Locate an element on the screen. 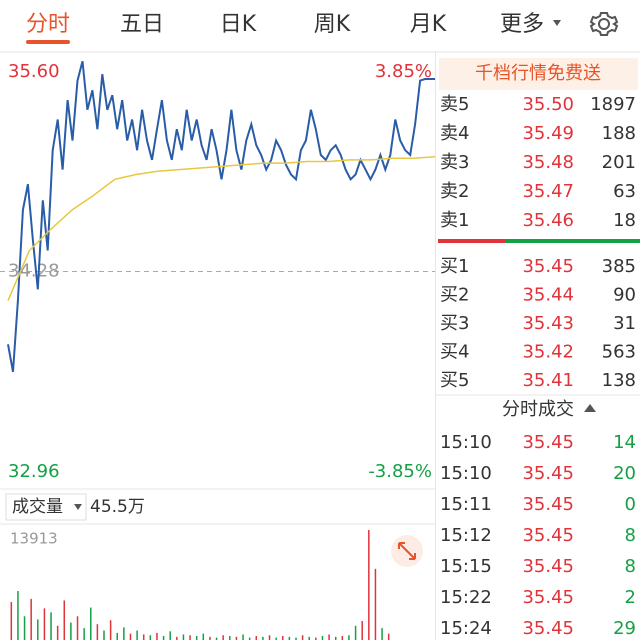  tab: 周K is located at coordinates (332, 24).